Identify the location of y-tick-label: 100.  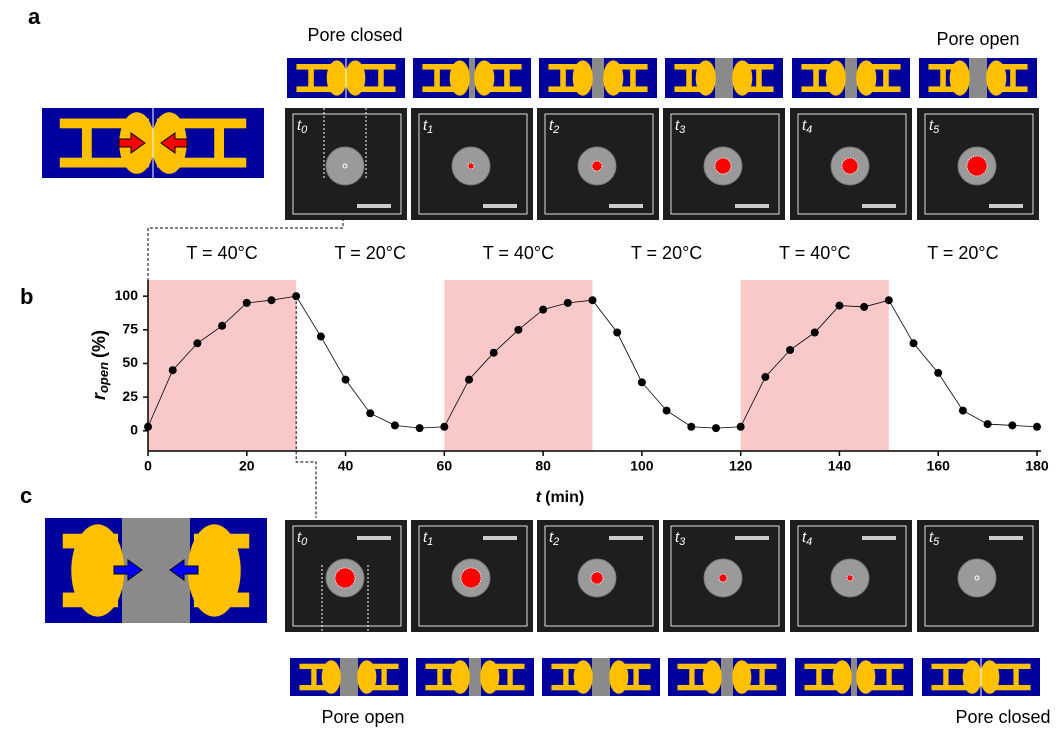
(127, 295).